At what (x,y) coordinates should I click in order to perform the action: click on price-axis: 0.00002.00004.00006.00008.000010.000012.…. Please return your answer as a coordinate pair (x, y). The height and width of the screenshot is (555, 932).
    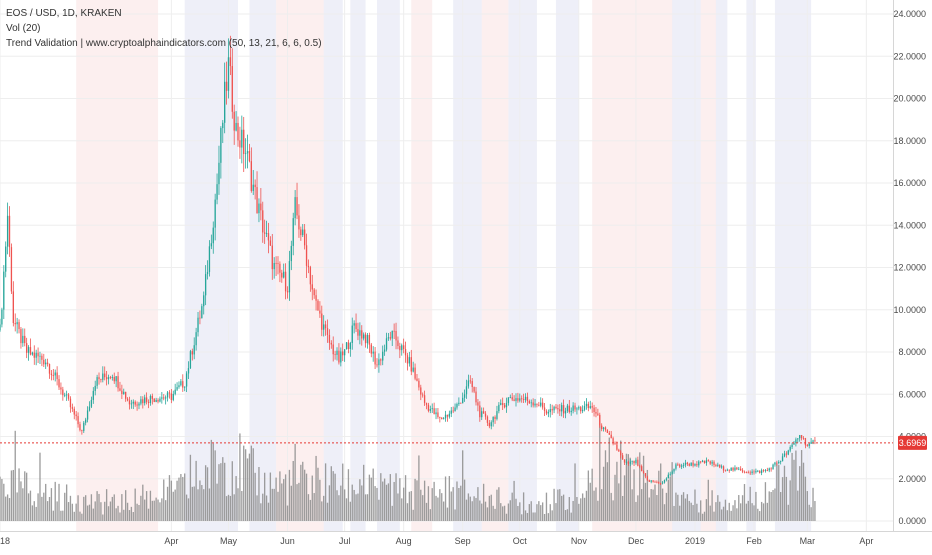
    Looking at the image, I should click on (909, 267).